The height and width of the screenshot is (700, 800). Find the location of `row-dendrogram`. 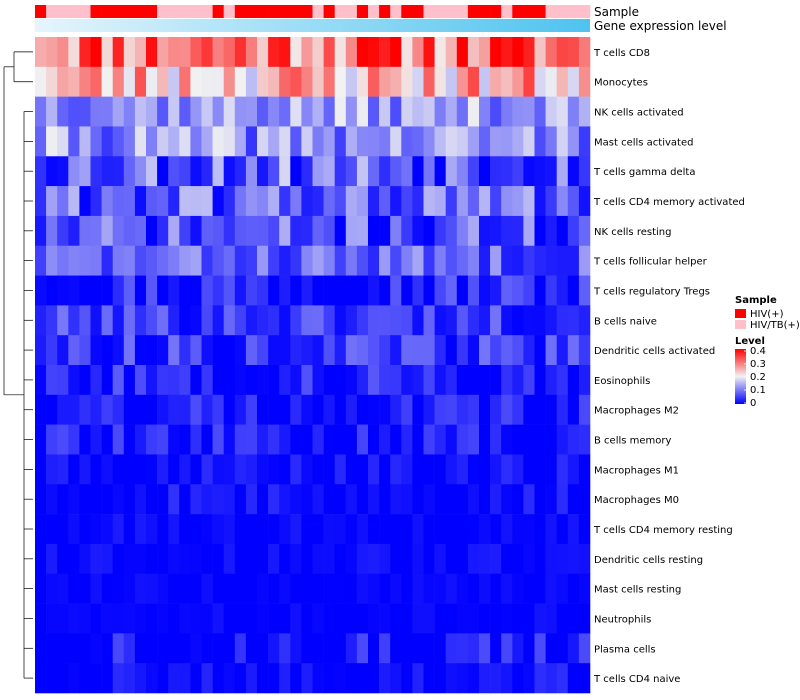

row-dendrogram is located at coordinates (18, 365).